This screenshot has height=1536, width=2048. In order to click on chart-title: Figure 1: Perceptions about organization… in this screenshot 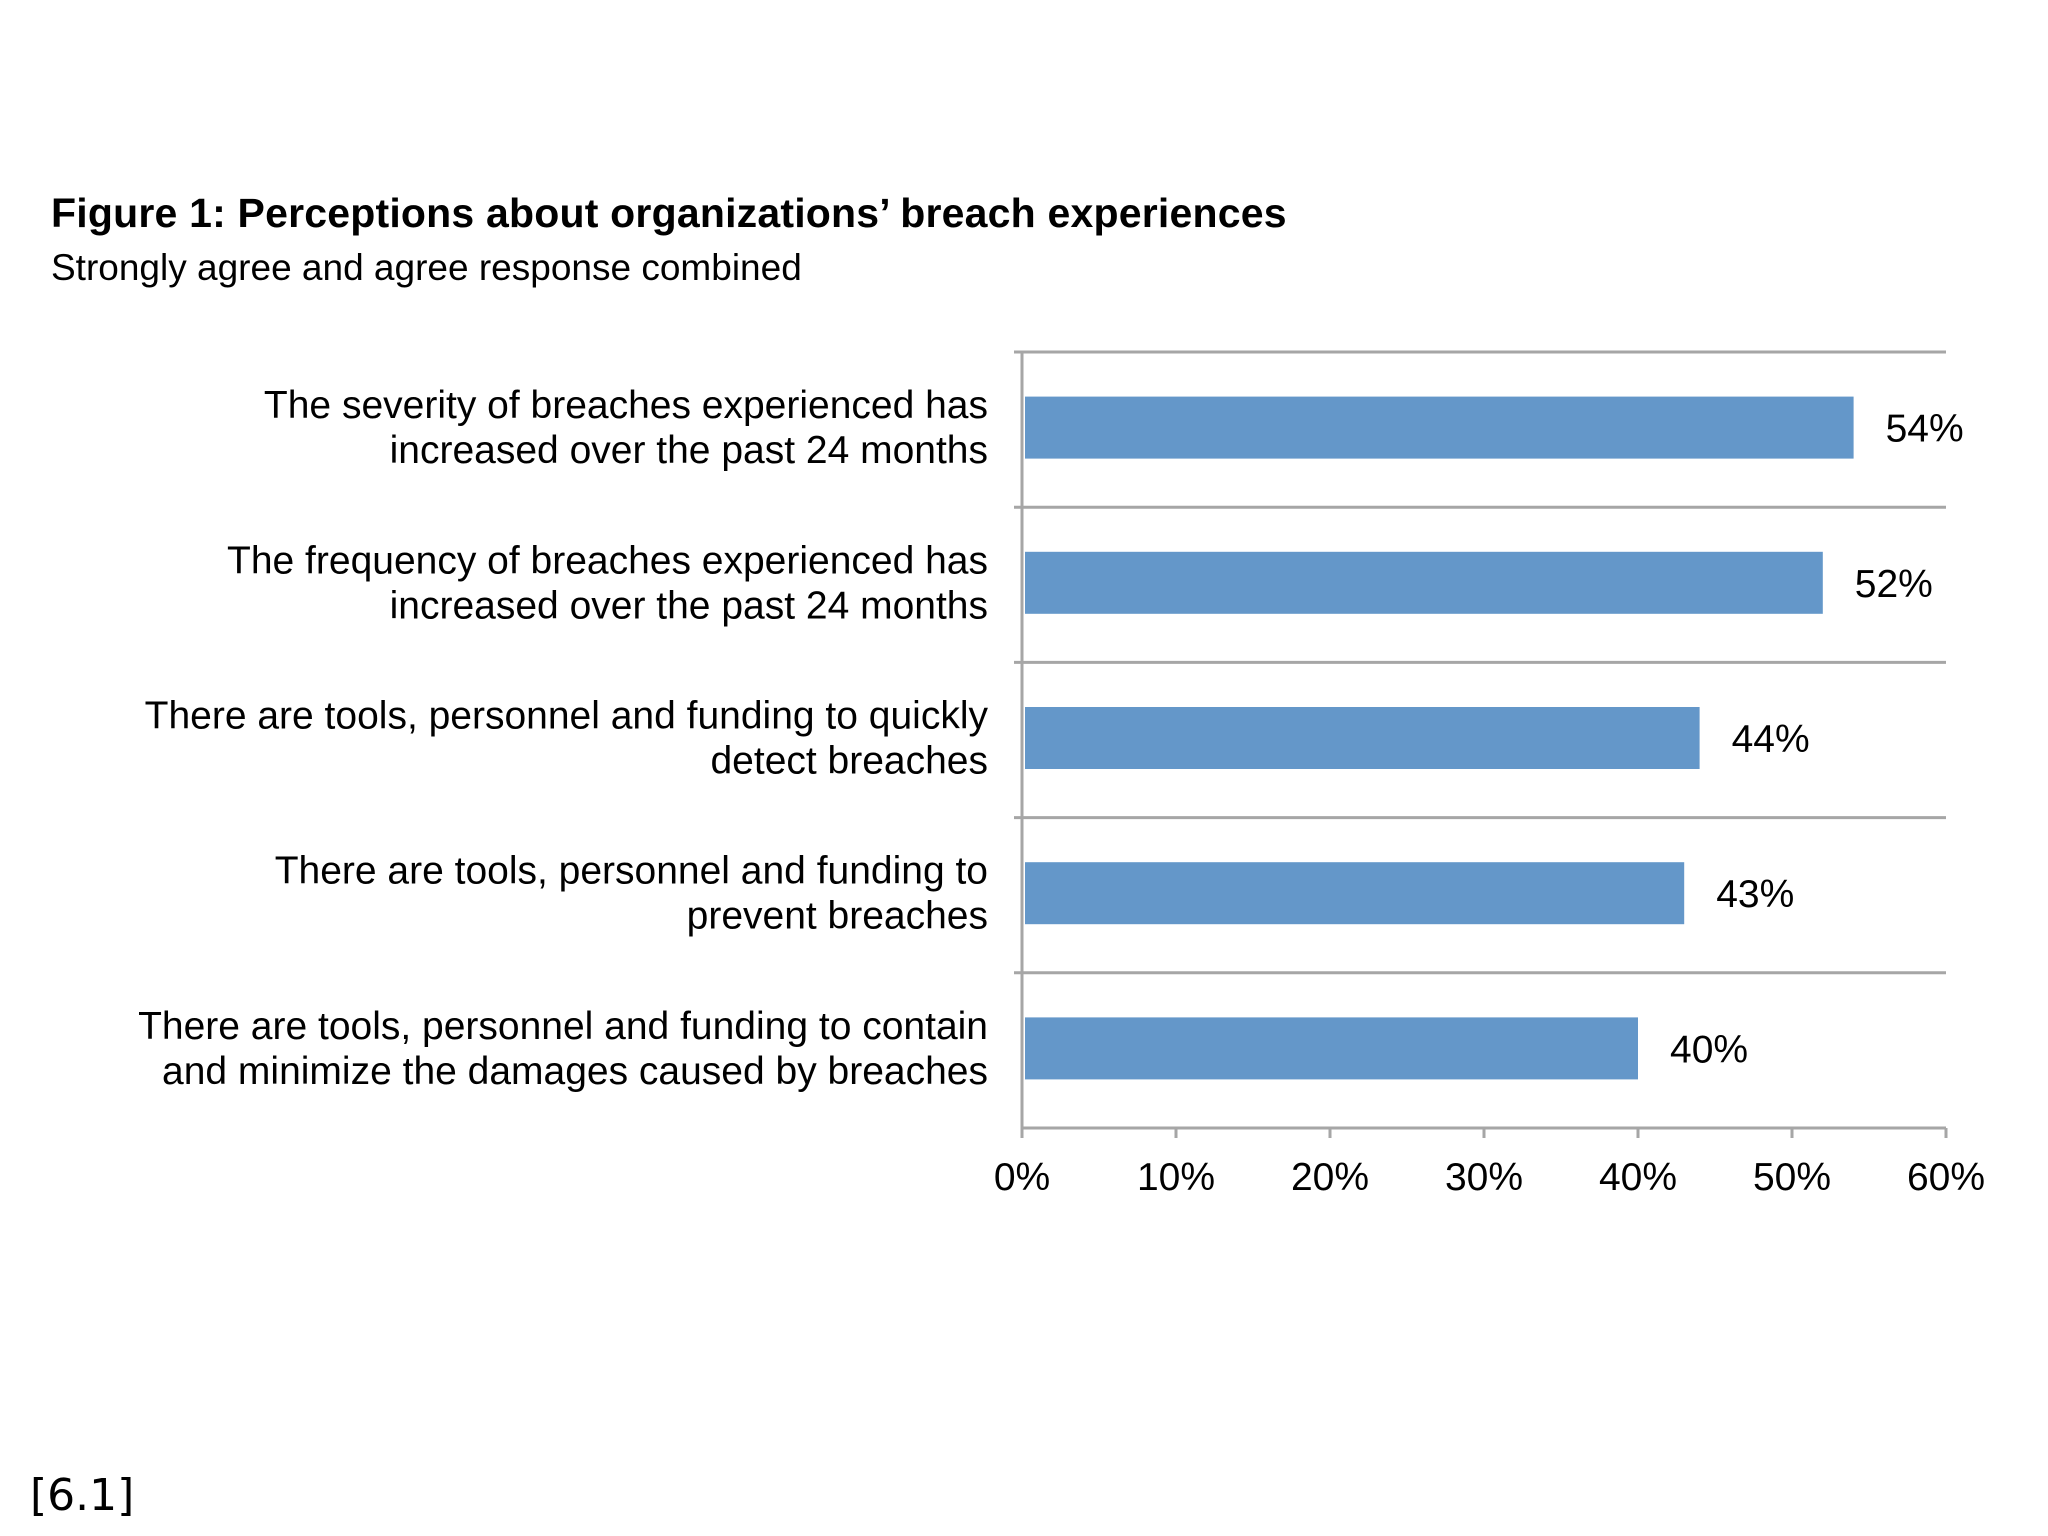, I will do `click(669, 213)`.